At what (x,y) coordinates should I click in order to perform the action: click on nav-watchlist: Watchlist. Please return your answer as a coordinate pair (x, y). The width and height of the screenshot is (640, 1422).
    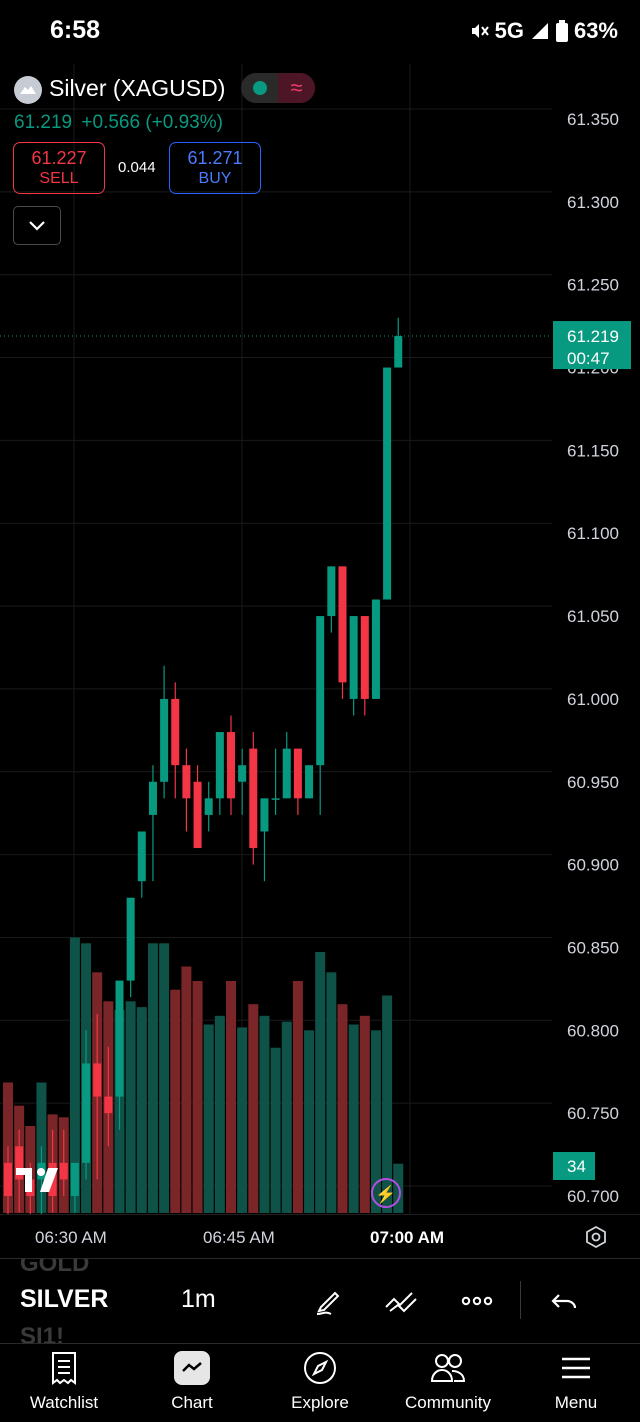
    Looking at the image, I should click on (64, 1382).